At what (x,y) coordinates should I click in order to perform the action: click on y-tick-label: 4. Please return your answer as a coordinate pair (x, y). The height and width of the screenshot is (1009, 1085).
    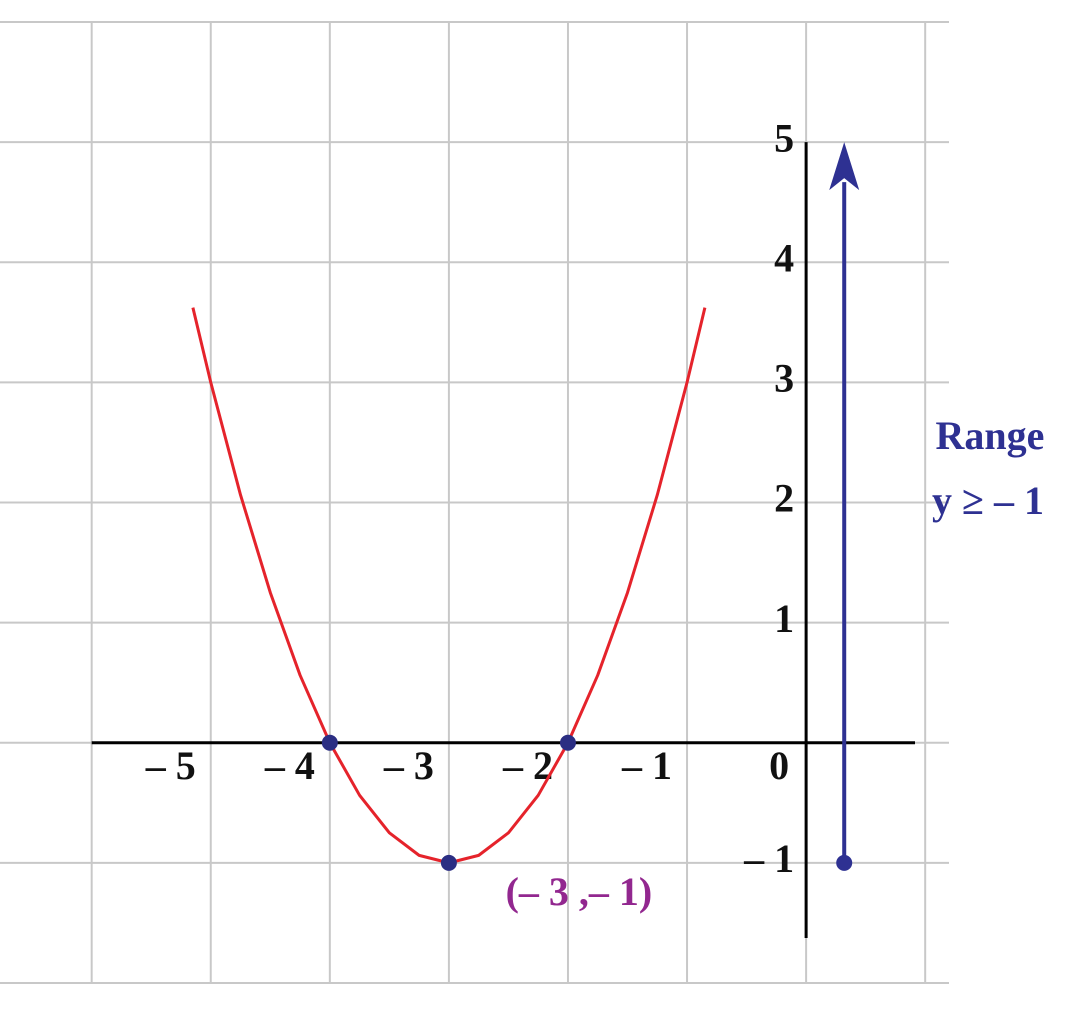
    Looking at the image, I should click on (784, 257).